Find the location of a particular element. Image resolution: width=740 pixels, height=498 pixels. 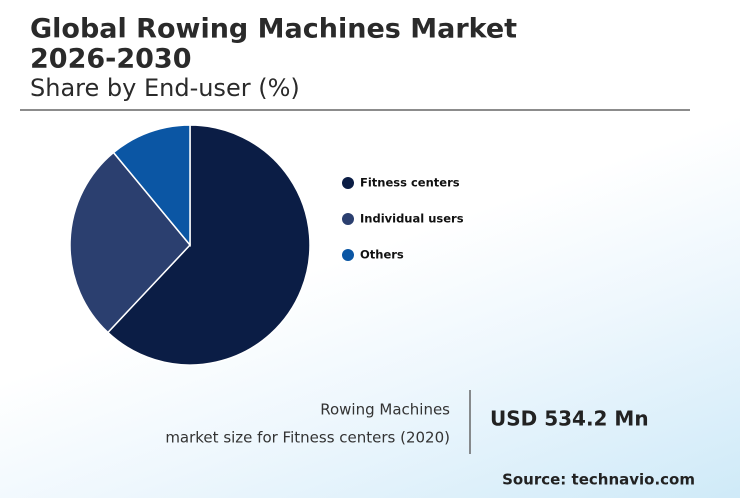

chart-subtitle: Share by End-user (%) is located at coordinates (165, 88).